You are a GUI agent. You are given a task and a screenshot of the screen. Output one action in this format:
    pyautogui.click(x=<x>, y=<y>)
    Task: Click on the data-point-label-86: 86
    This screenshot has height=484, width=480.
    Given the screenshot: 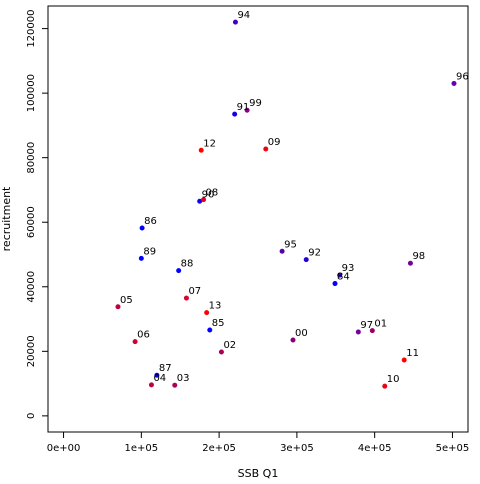 What is the action you would take?
    pyautogui.click(x=150, y=221)
    